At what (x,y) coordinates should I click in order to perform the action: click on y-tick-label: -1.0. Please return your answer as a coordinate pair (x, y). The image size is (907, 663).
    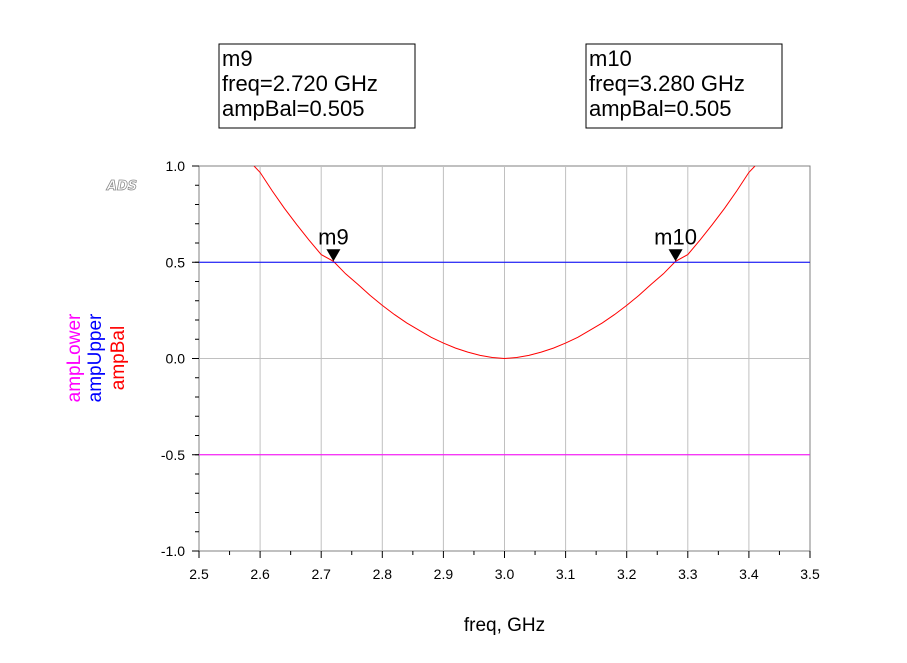
    Looking at the image, I should click on (173, 551).